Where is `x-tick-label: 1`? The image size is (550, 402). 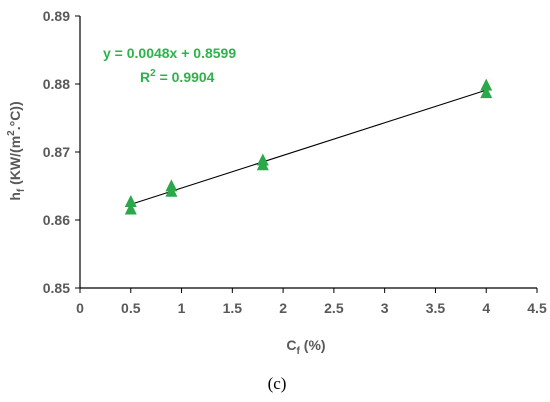 x-tick-label: 1 is located at coordinates (182, 308).